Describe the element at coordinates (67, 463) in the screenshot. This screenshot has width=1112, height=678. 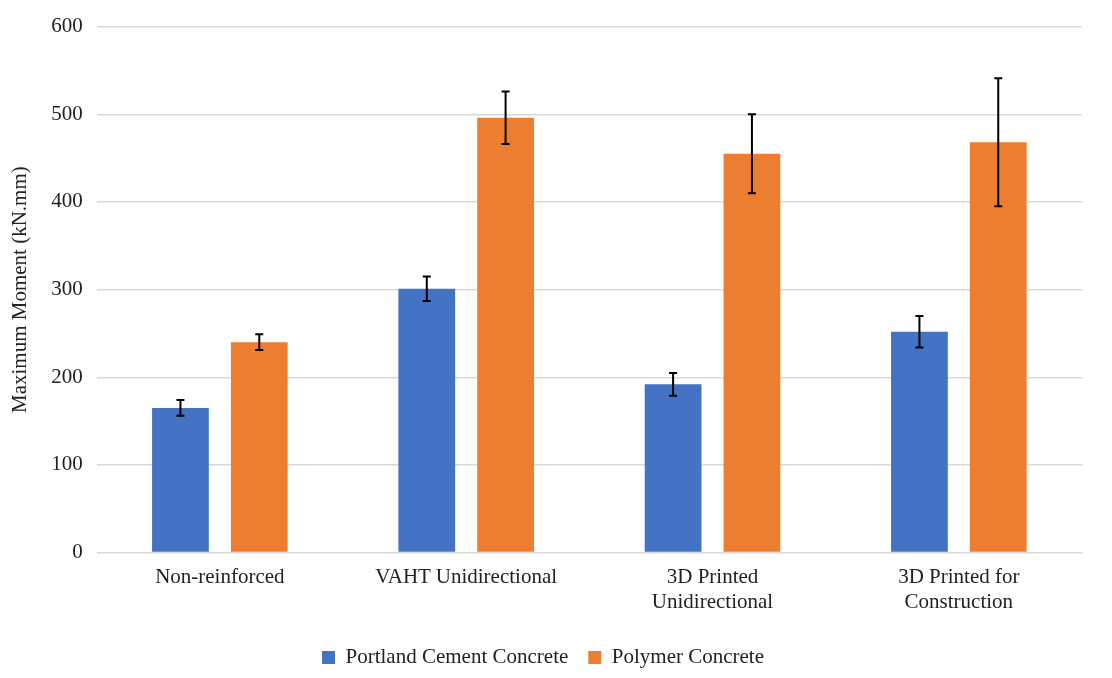
I see `y-tick-label: 100` at that location.